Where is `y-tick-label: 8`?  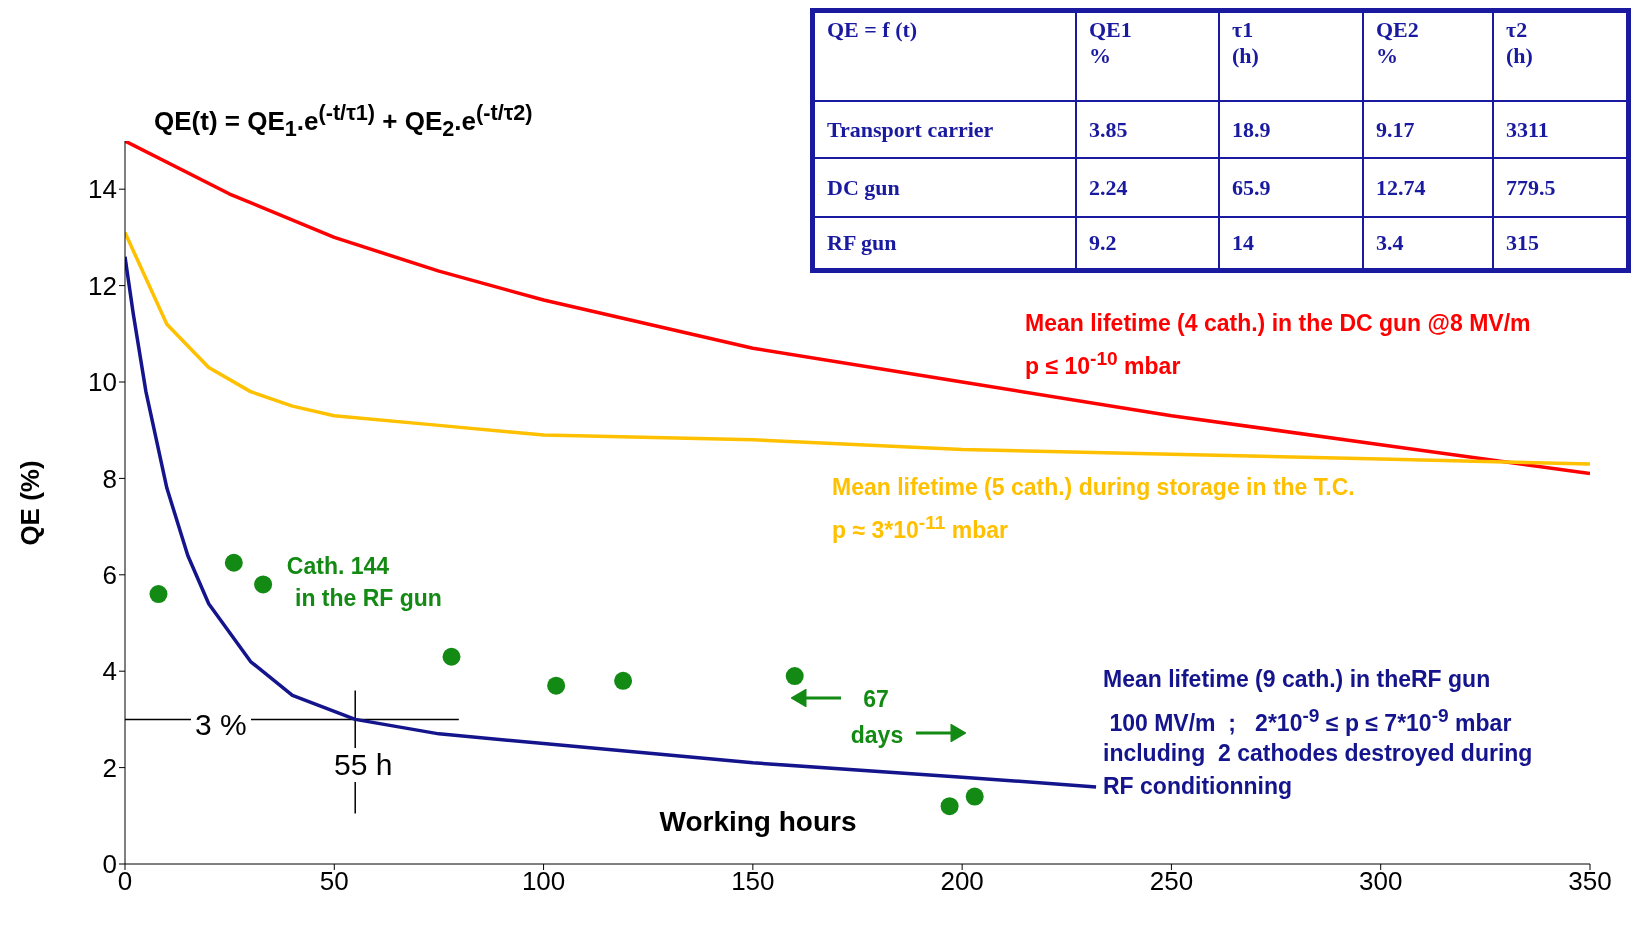
y-tick-label: 8 is located at coordinates (109, 478).